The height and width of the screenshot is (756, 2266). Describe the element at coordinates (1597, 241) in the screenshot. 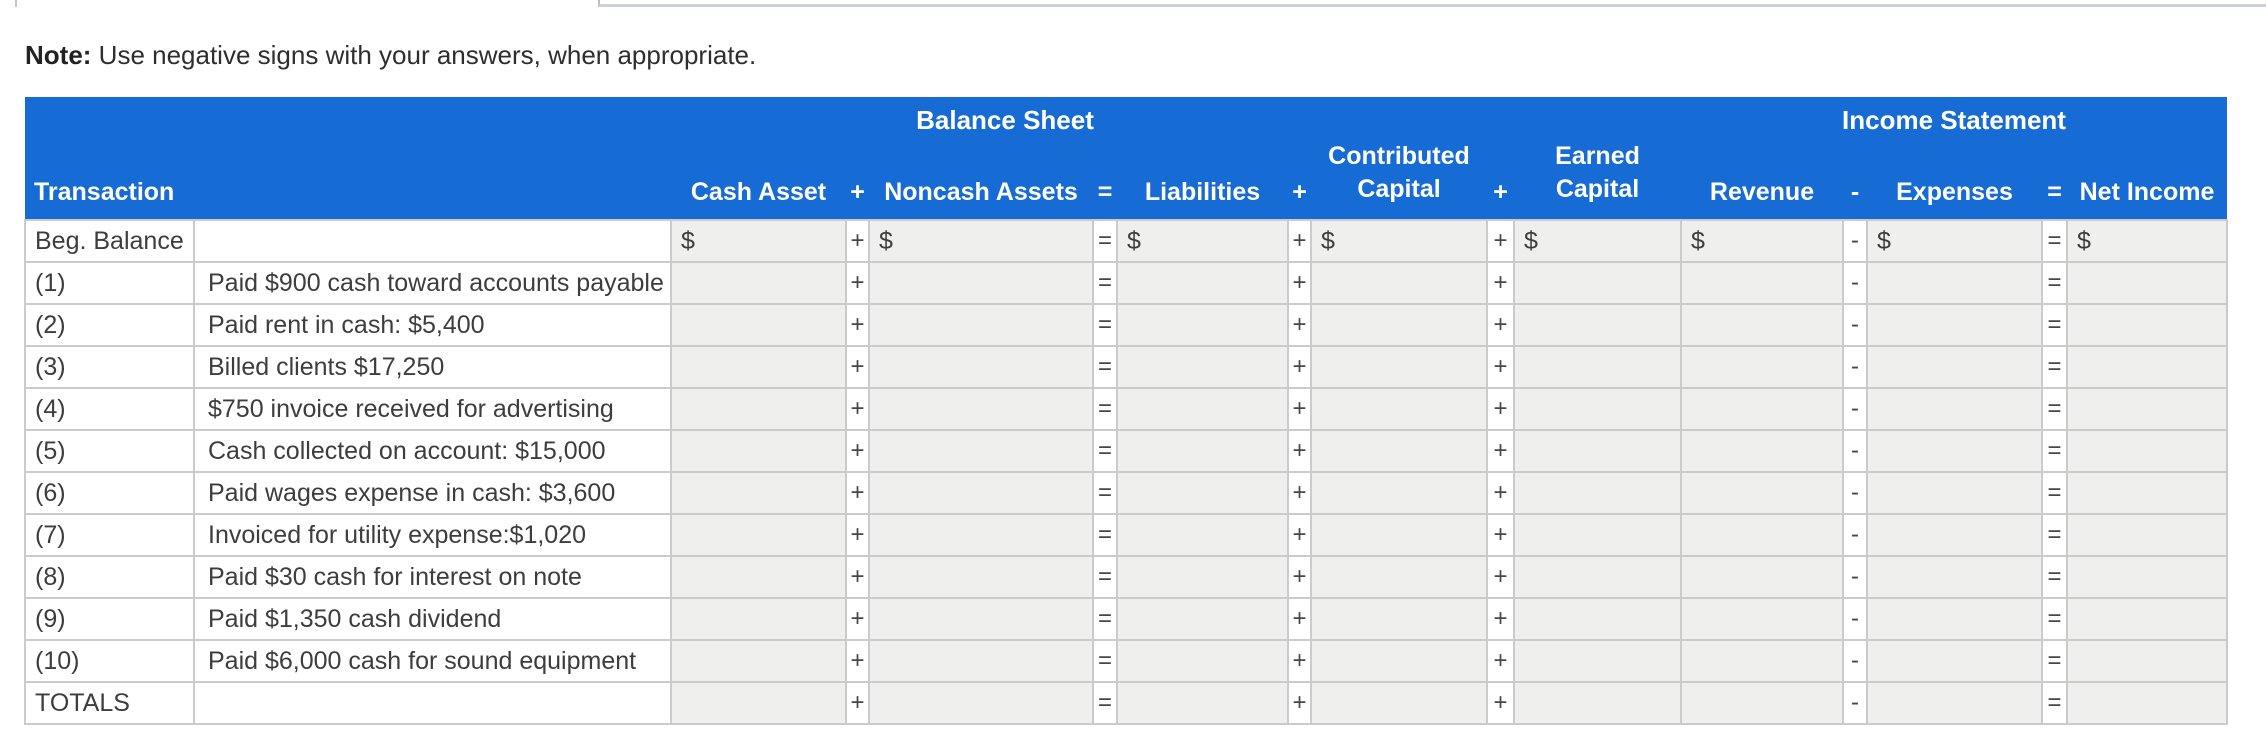

I see `amount-input-earned-capital: $` at that location.